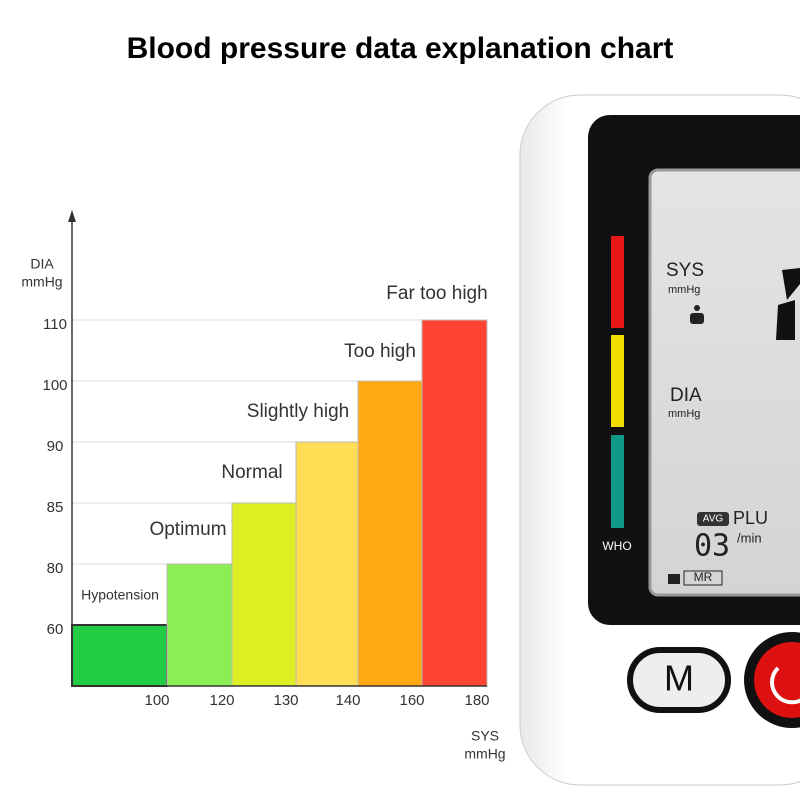 The width and height of the screenshot is (800, 800). I want to click on y-axis-title: mmHg, so click(41, 282).